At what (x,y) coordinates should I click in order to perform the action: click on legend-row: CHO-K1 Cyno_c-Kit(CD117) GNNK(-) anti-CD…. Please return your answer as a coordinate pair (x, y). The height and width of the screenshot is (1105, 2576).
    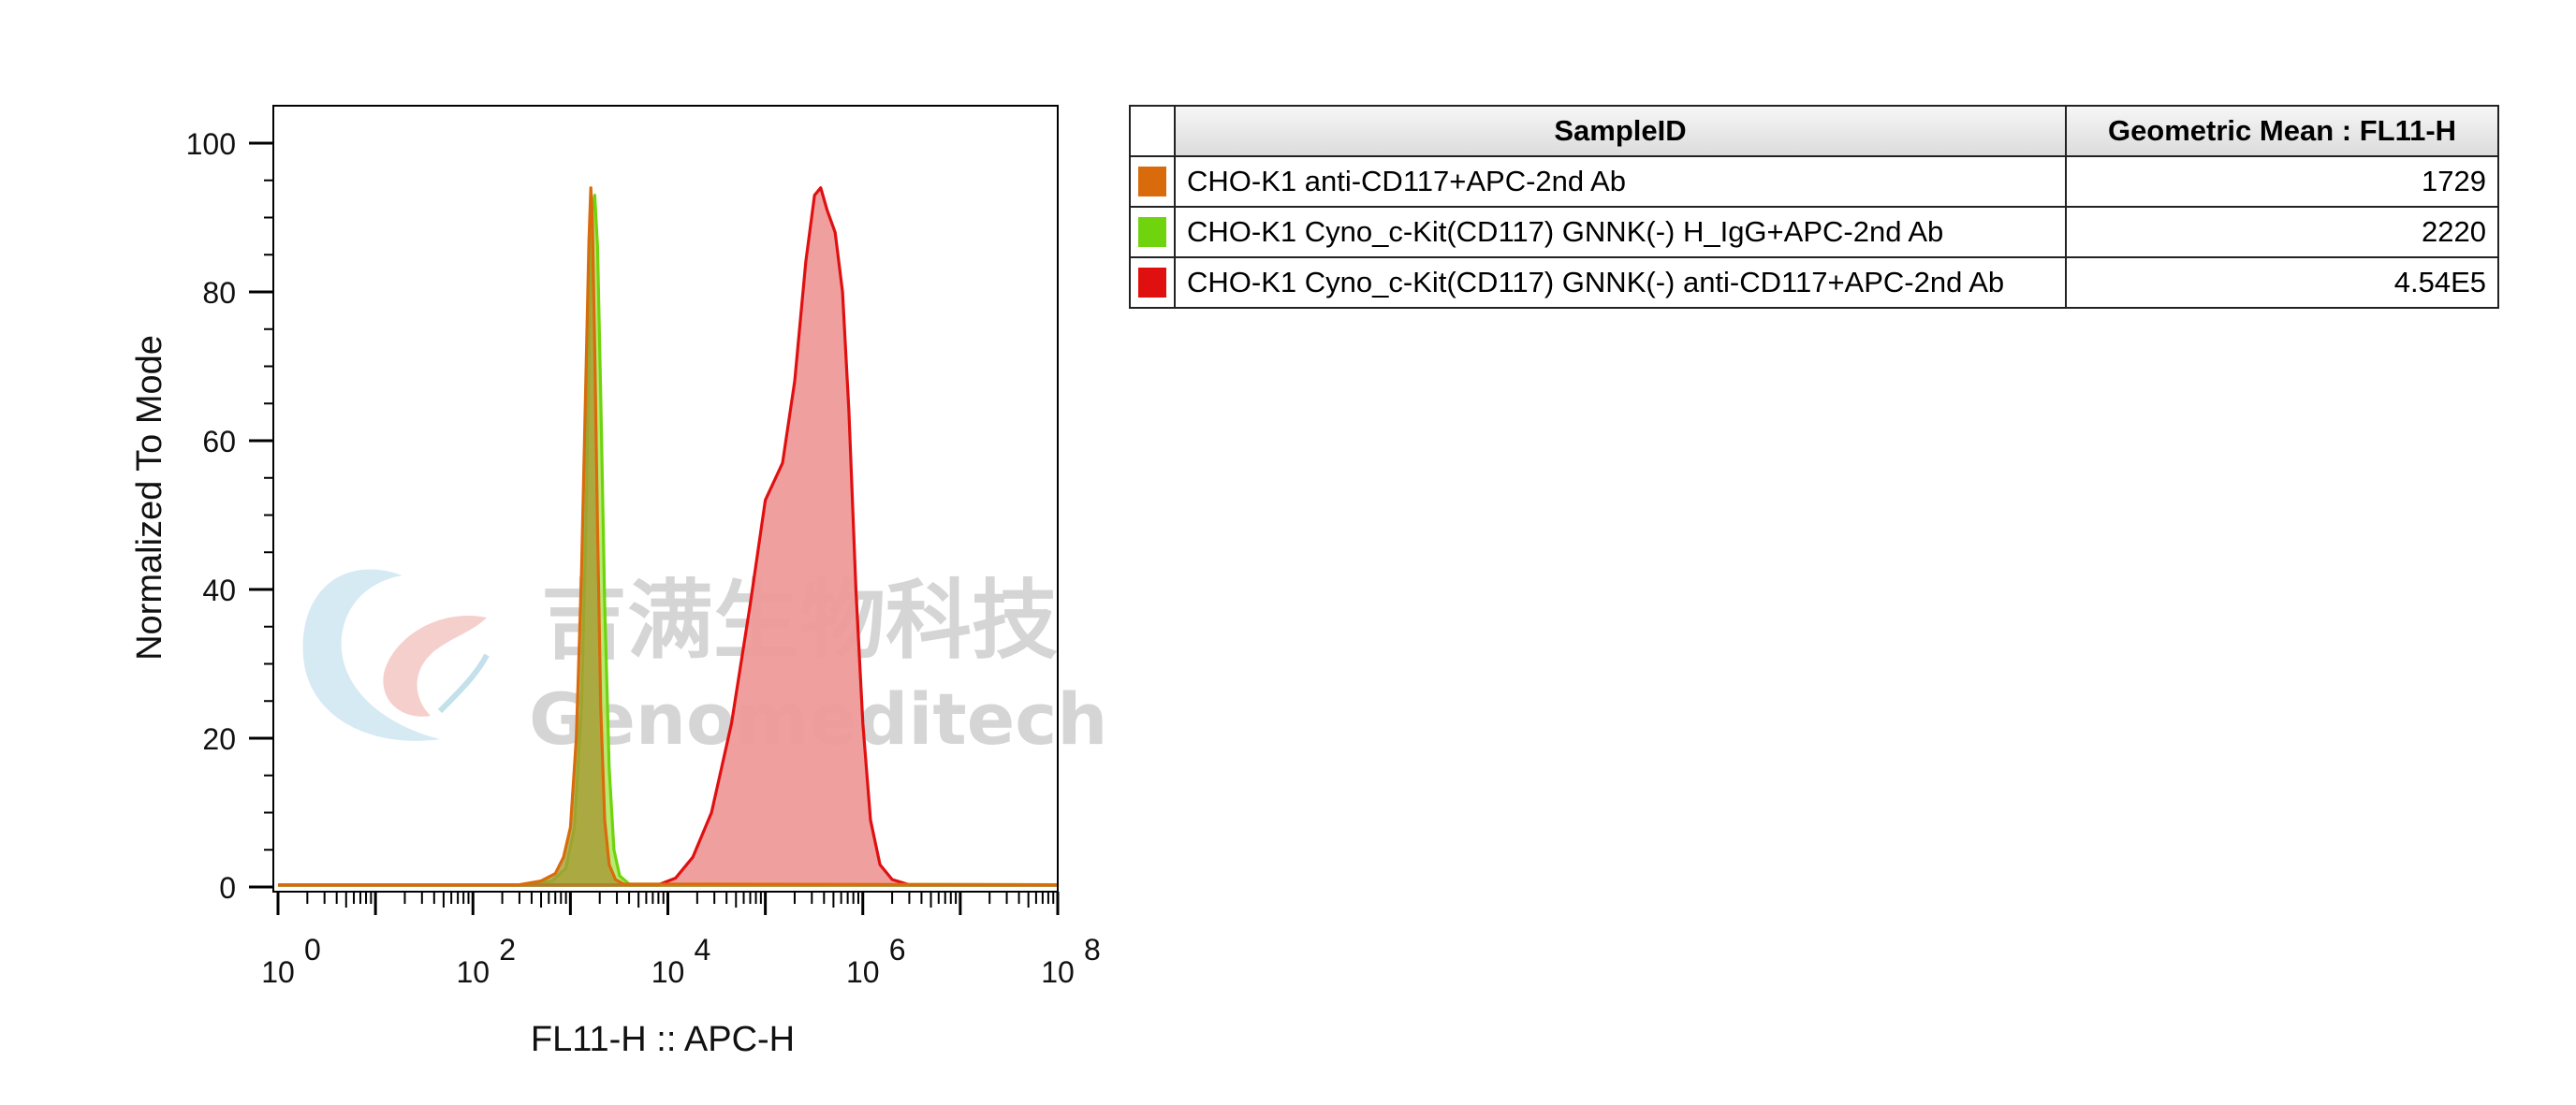
    Looking at the image, I should click on (1814, 282).